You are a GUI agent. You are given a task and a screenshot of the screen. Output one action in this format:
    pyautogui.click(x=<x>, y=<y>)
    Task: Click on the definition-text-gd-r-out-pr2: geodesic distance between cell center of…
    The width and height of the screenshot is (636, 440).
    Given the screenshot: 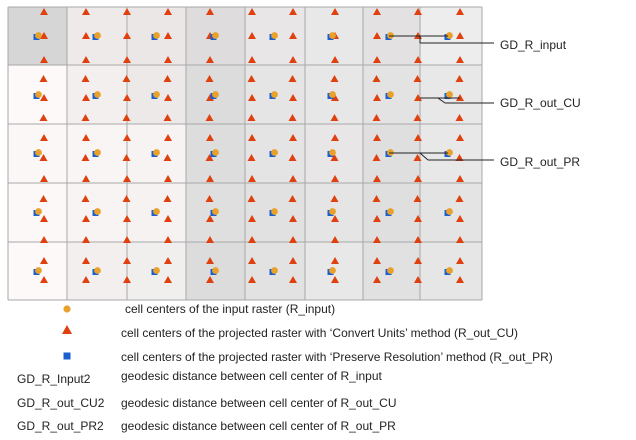 What is the action you would take?
    pyautogui.click(x=258, y=426)
    